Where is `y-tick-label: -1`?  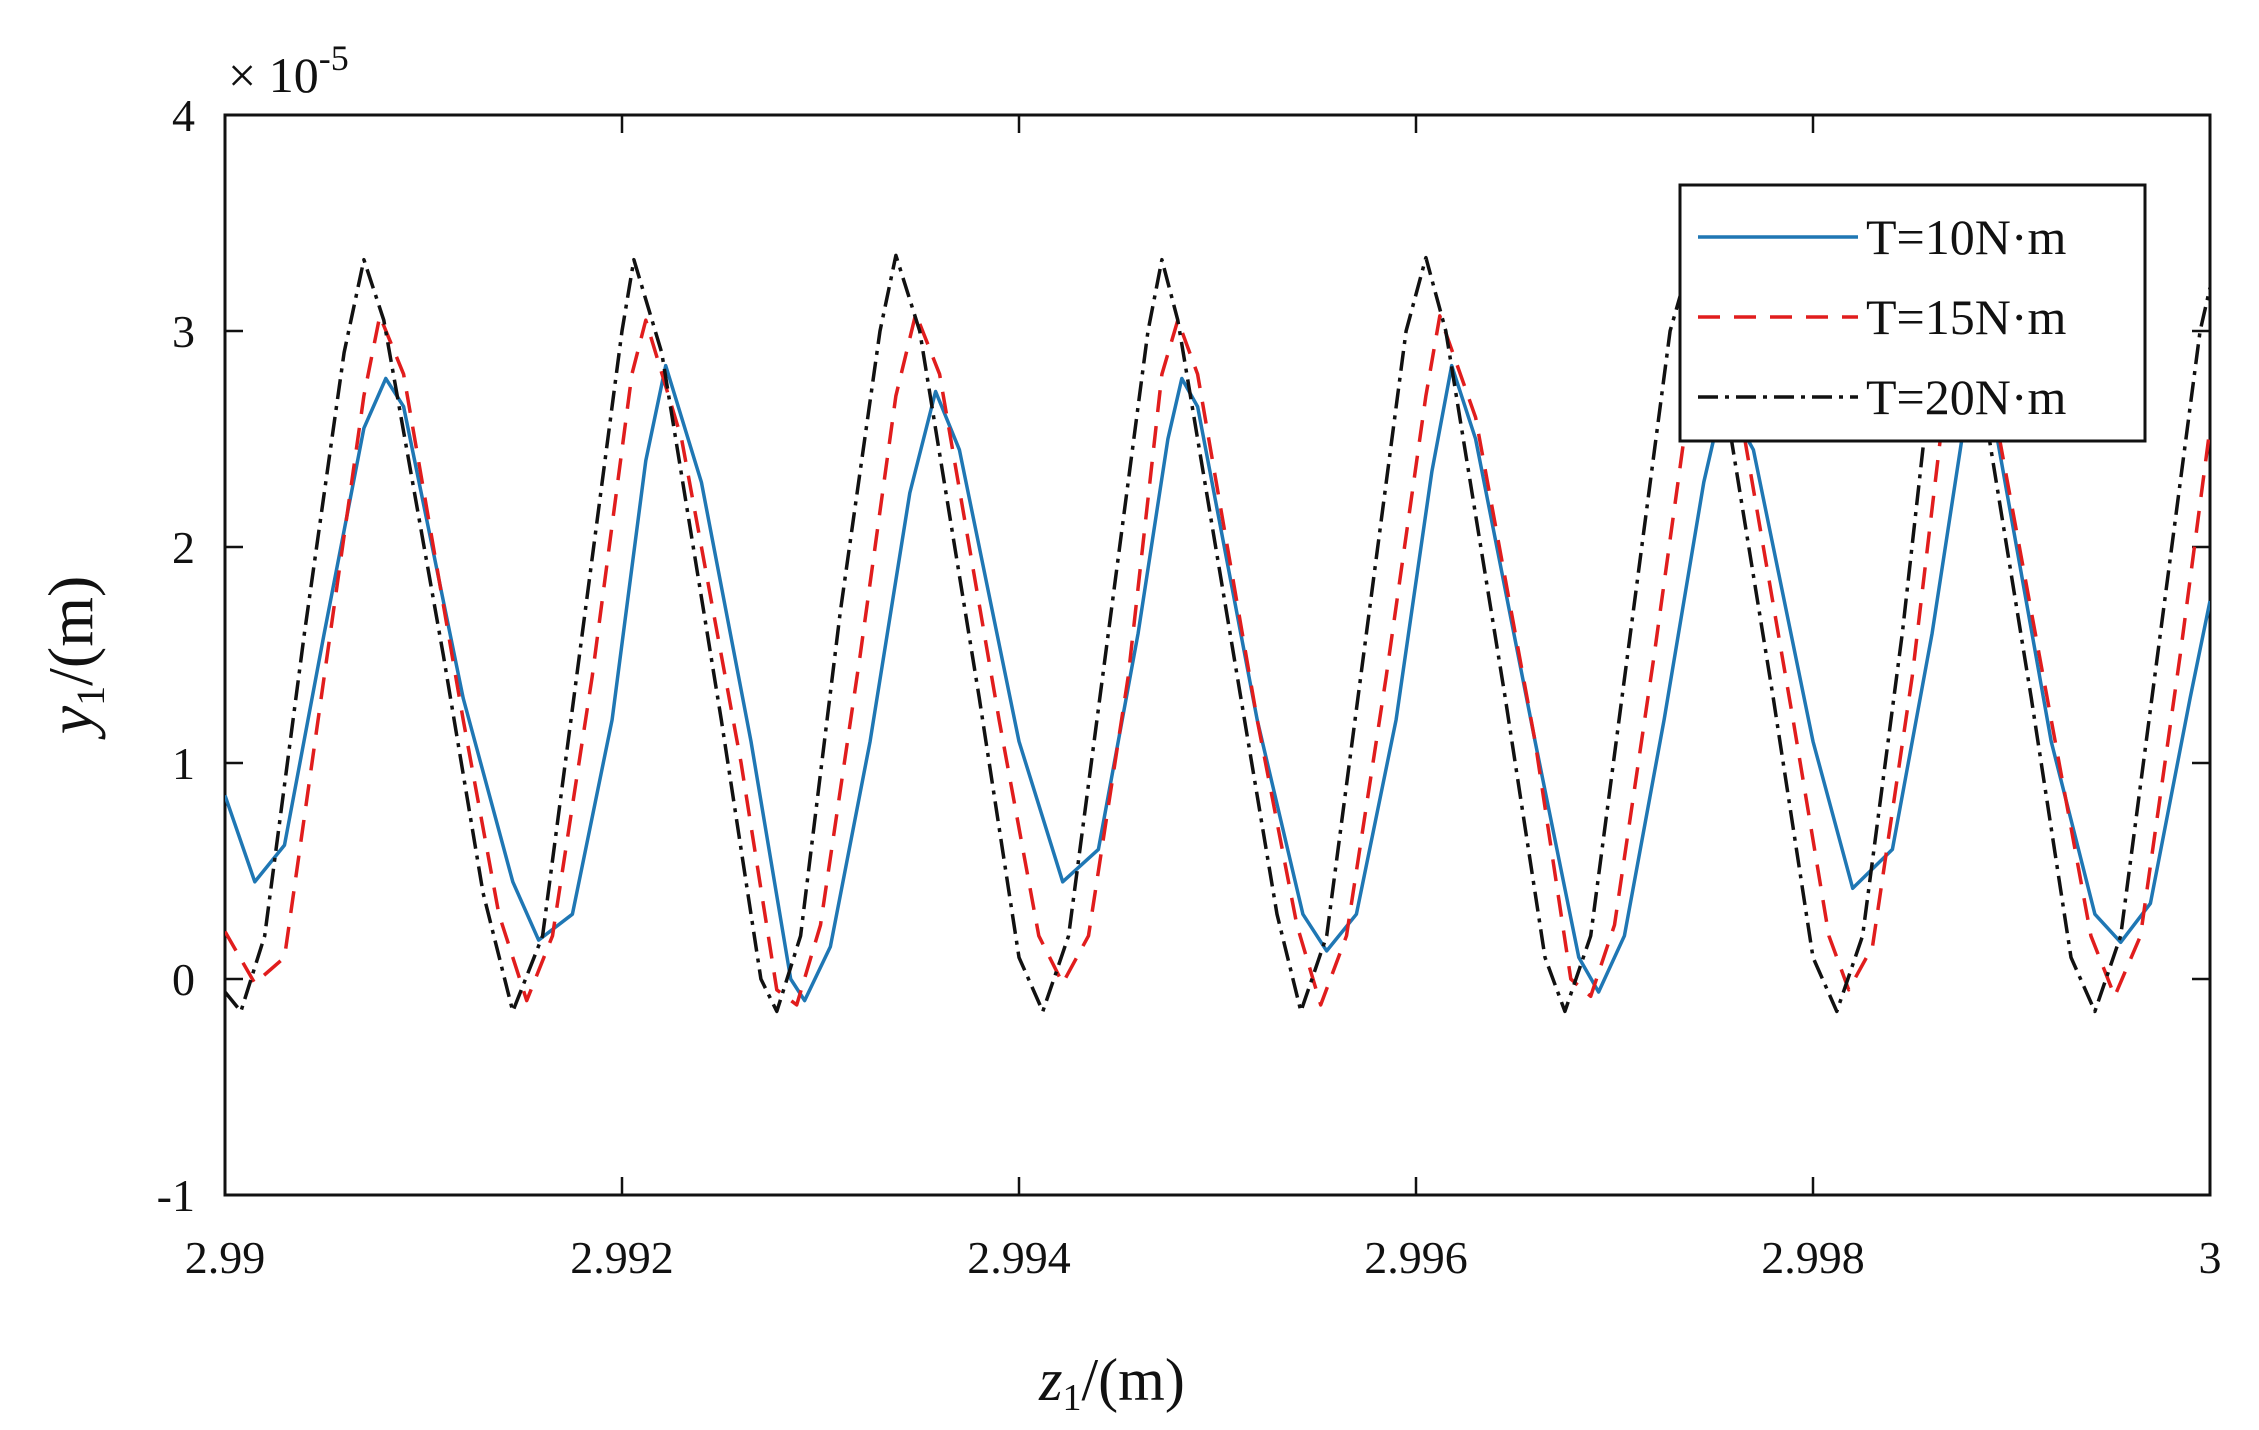 y-tick-label: -1 is located at coordinates (176, 1195).